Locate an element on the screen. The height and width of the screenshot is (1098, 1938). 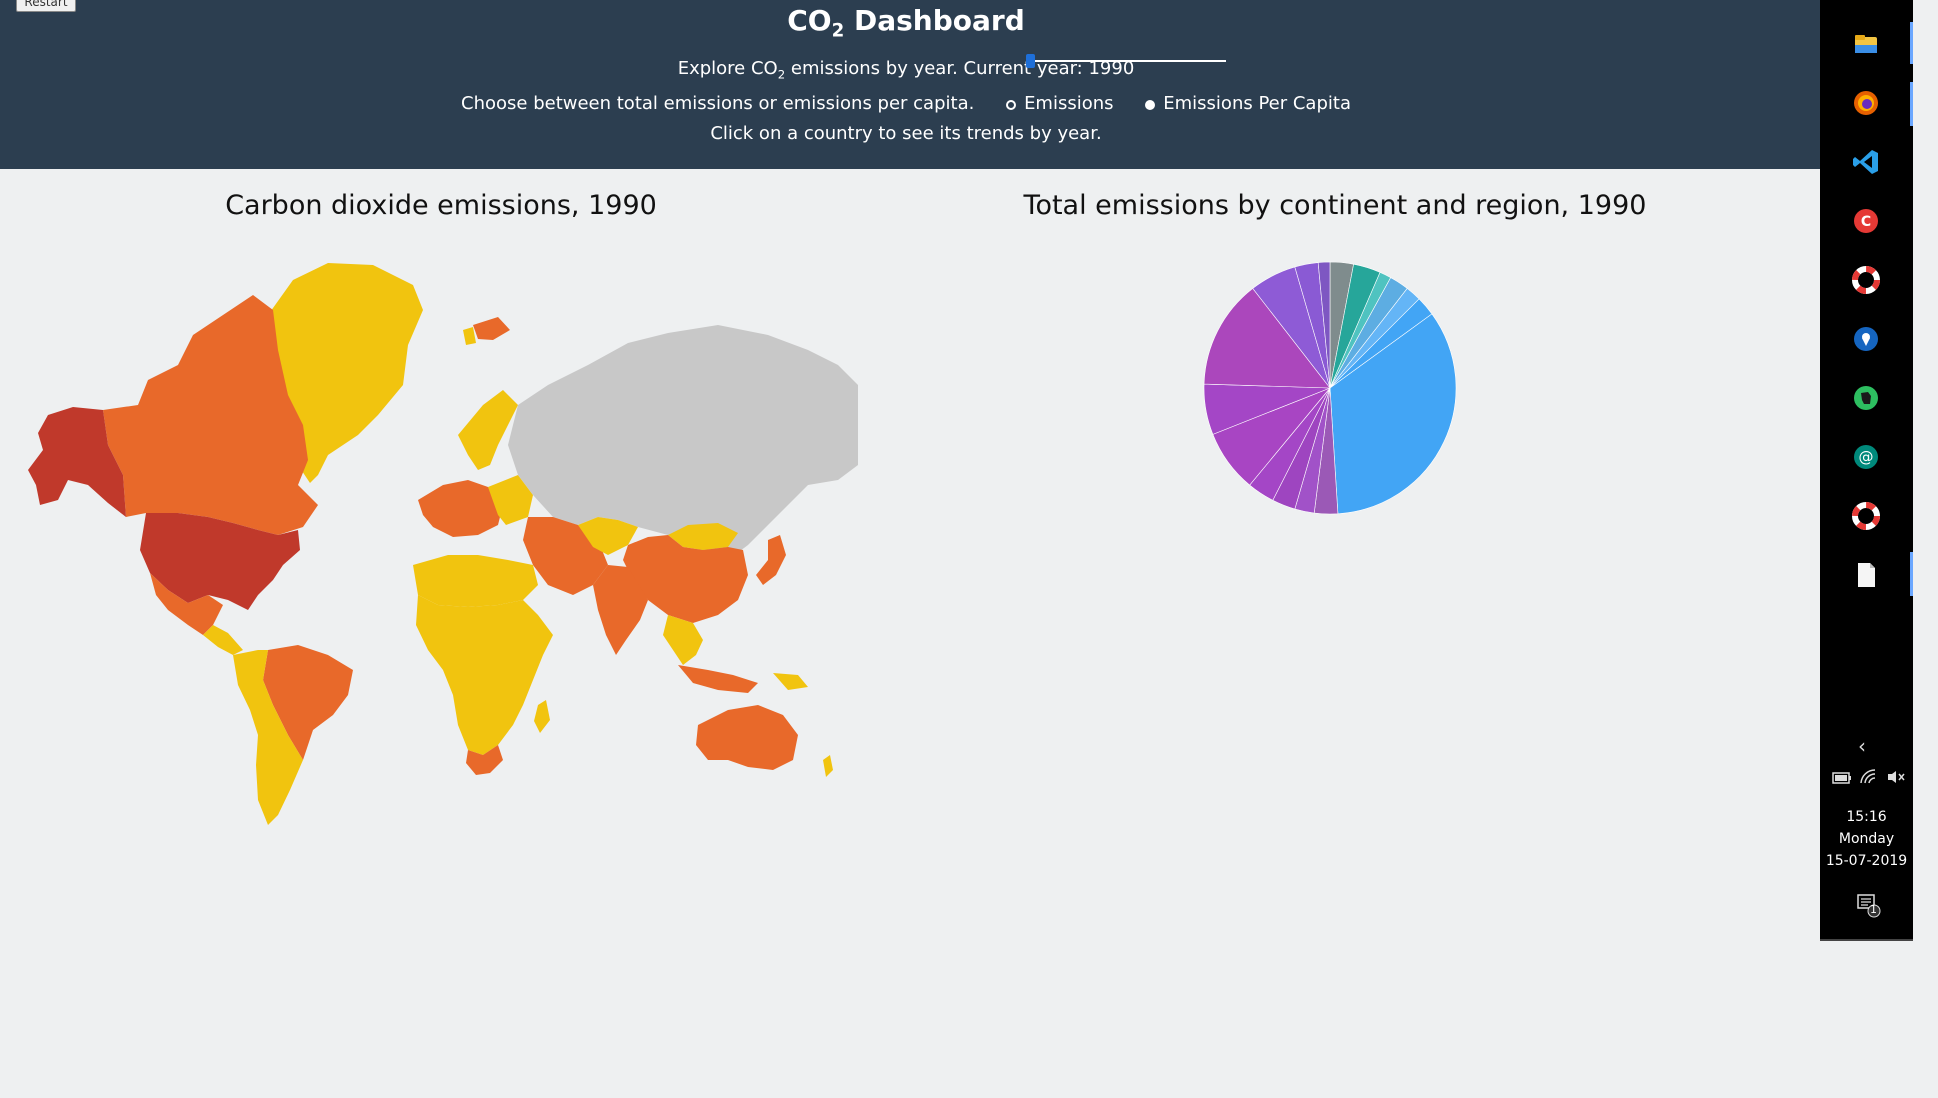
country-mongolia is located at coordinates (703, 536).